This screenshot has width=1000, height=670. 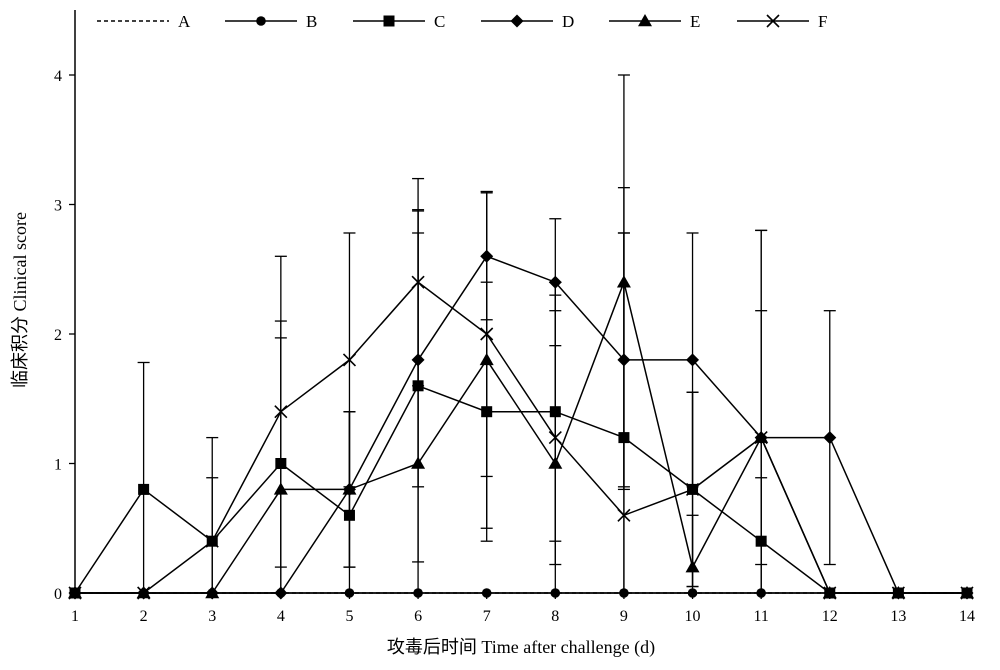 What do you see at coordinates (418, 616) in the screenshot?
I see `x-tick-label: 6` at bounding box center [418, 616].